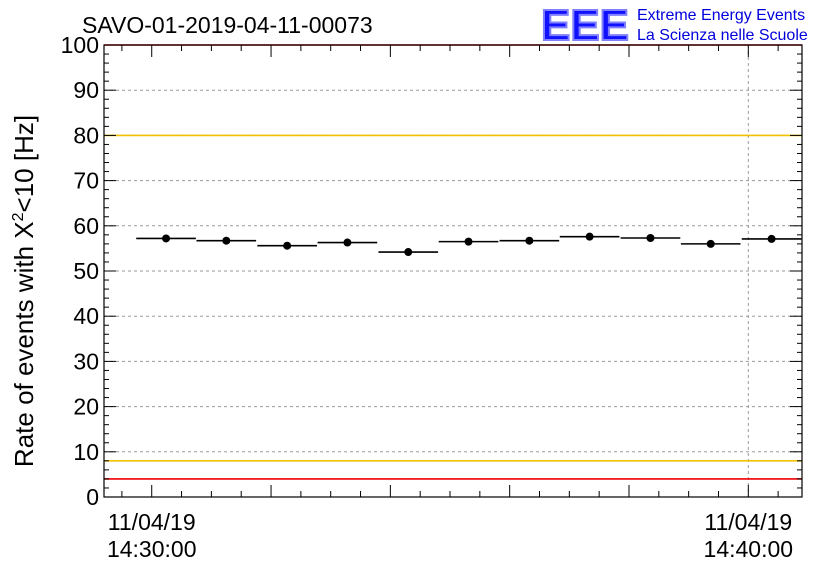 Image resolution: width=836 pixels, height=572 pixels. I want to click on y-tick-label: 30, so click(86, 361).